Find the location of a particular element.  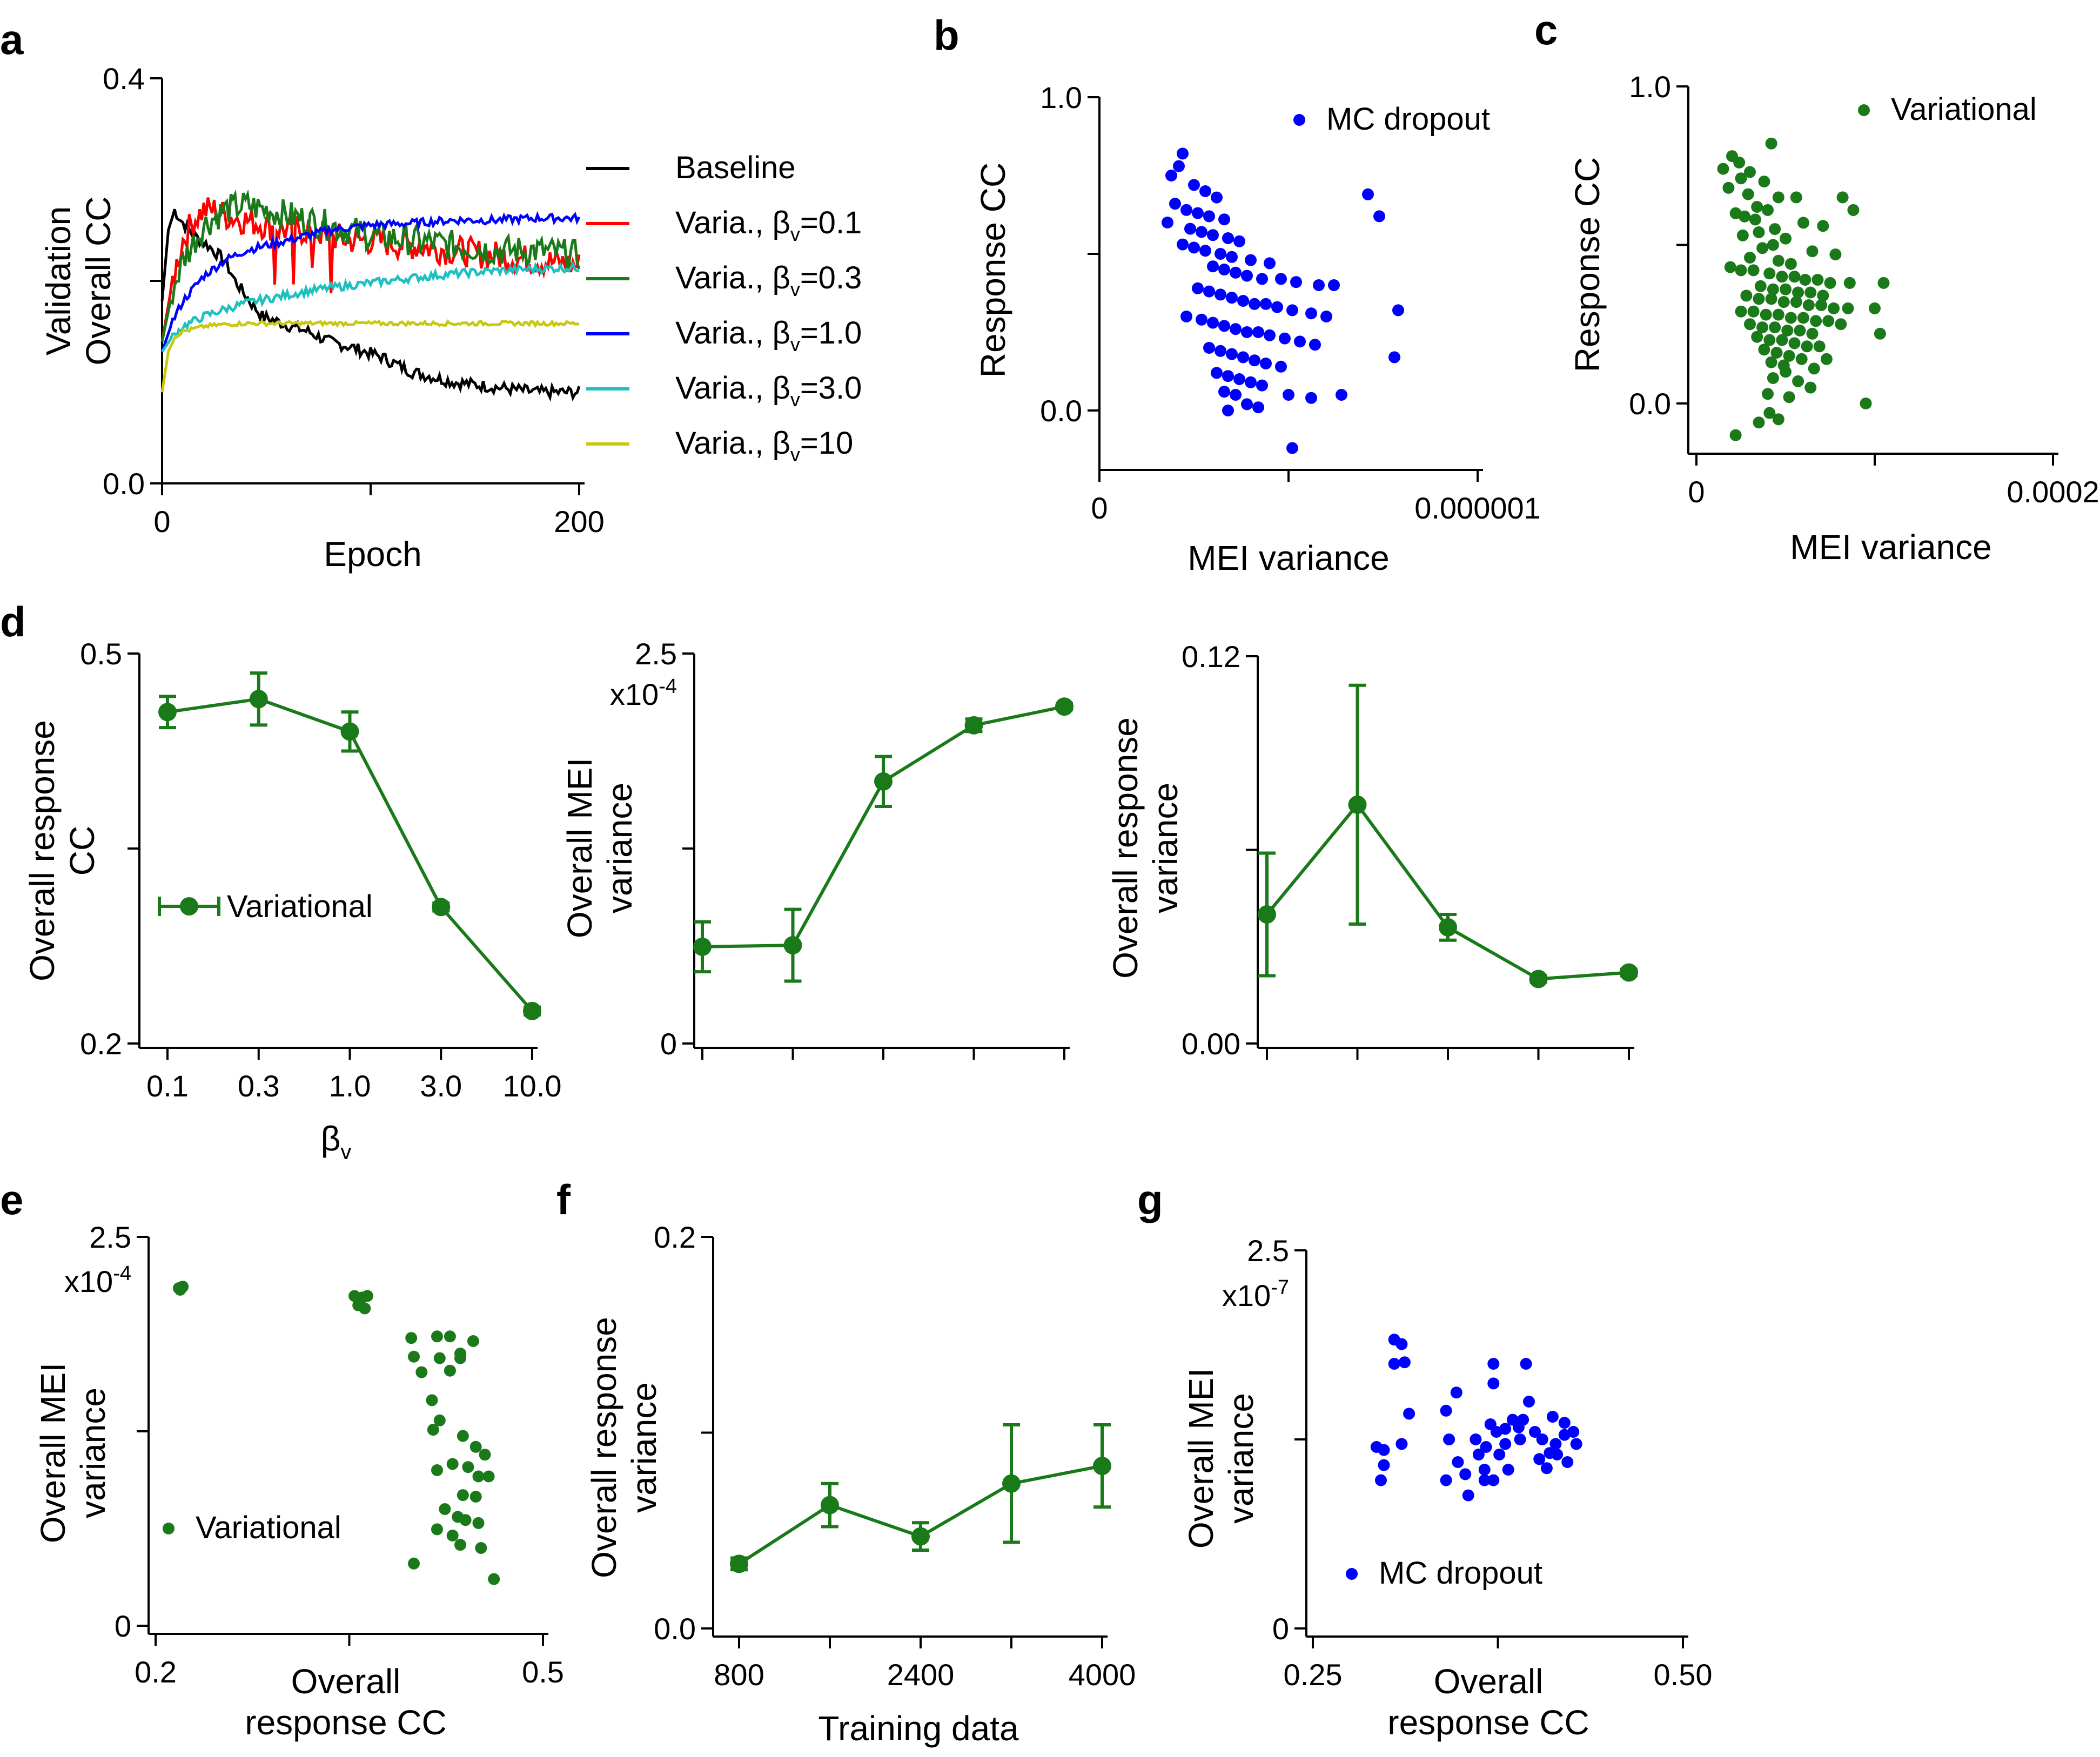

panel-d-mei-variance-chart: 2.5 0 x10-4 Overall MEIvariance is located at coordinates (817, 849).